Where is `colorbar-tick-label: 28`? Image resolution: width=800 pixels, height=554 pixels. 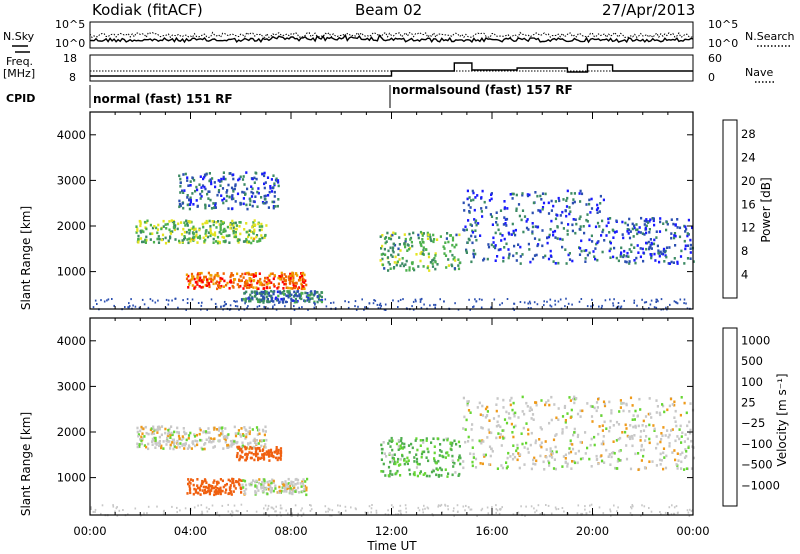
colorbar-tick-label: 28 is located at coordinates (748, 134).